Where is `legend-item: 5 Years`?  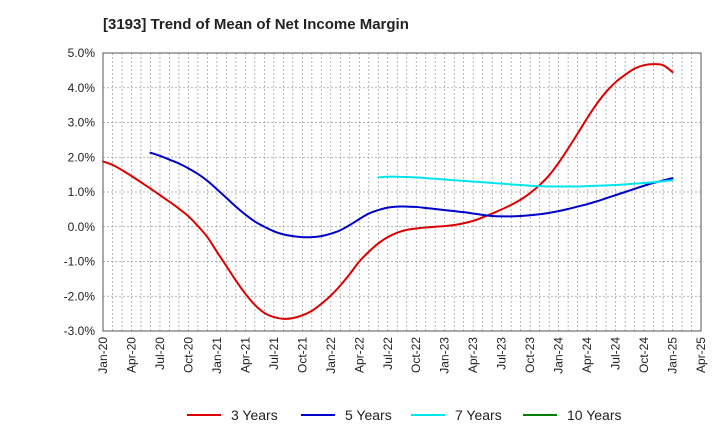 legend-item: 5 Years is located at coordinates (346, 415).